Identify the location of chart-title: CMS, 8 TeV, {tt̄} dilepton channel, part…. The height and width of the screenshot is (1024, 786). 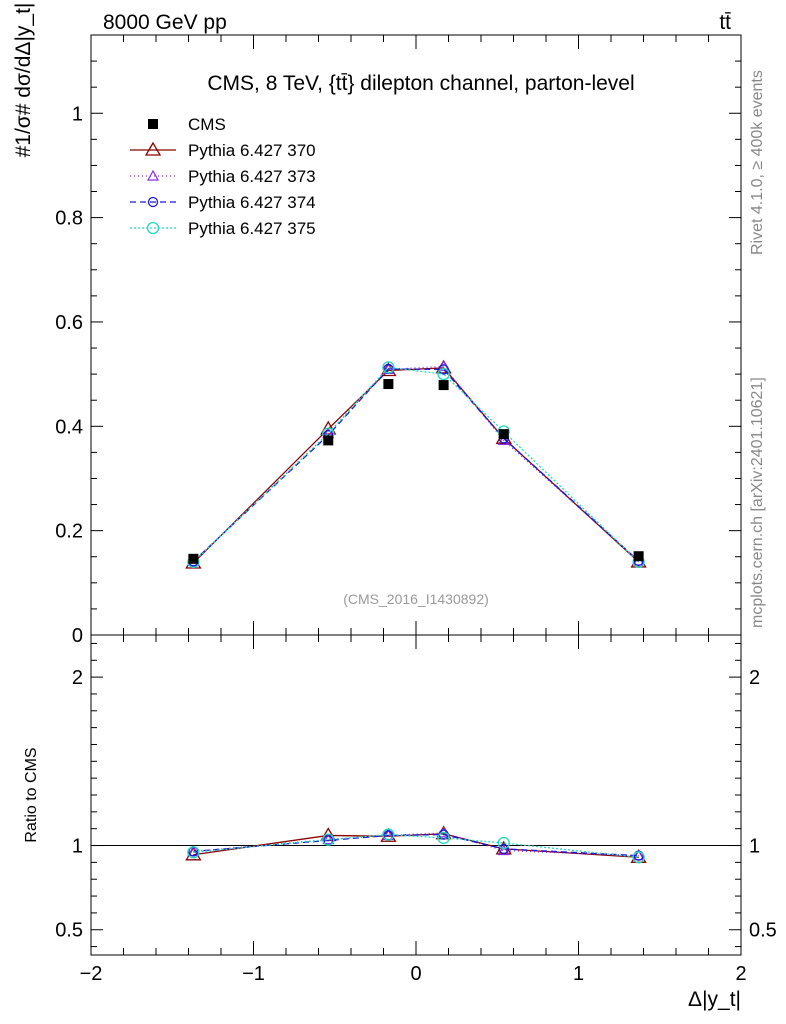
(420, 83).